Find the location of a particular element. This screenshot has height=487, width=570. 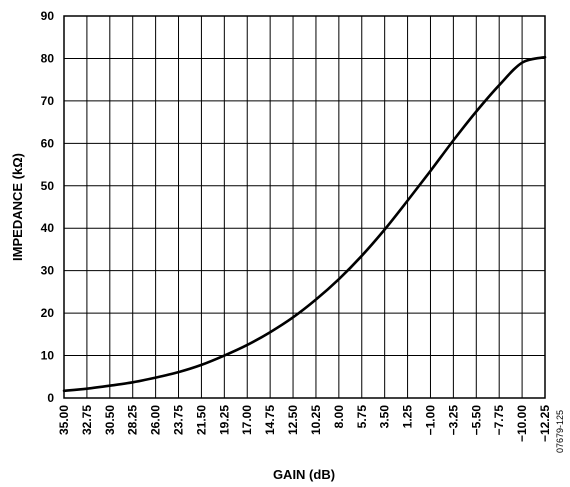

x-tick-label: 1.25 is located at coordinates (408, 417).